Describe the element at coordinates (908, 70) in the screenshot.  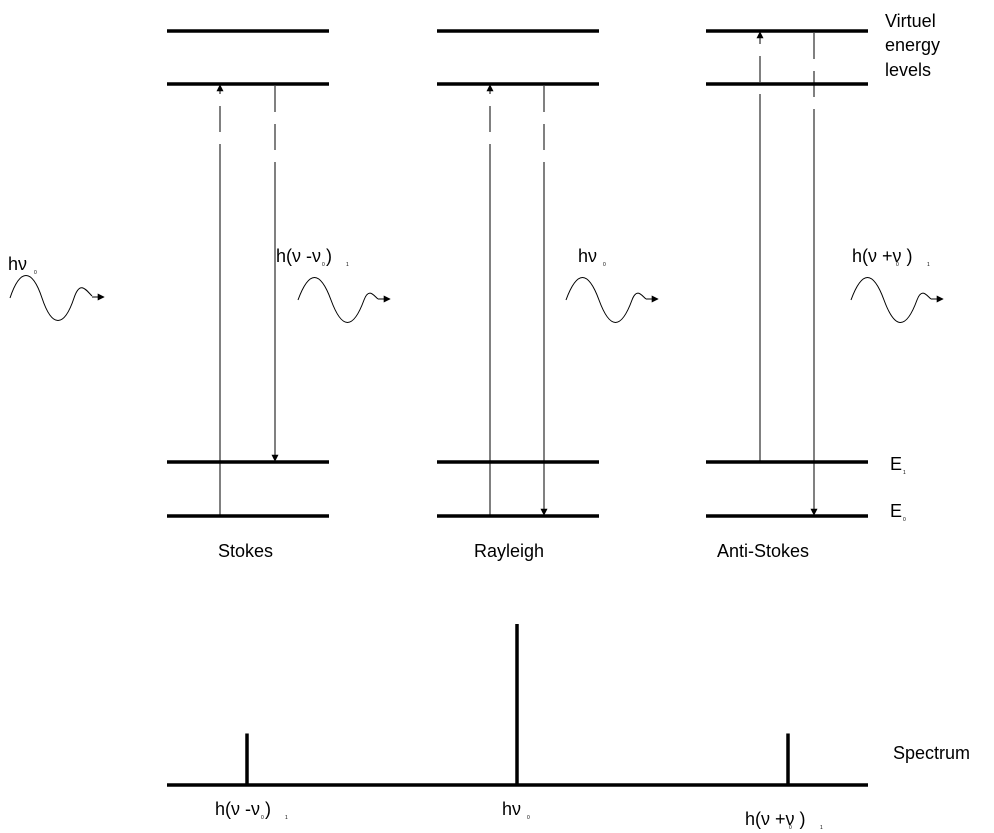
I see `virtual-label-line-3: levels` at that location.